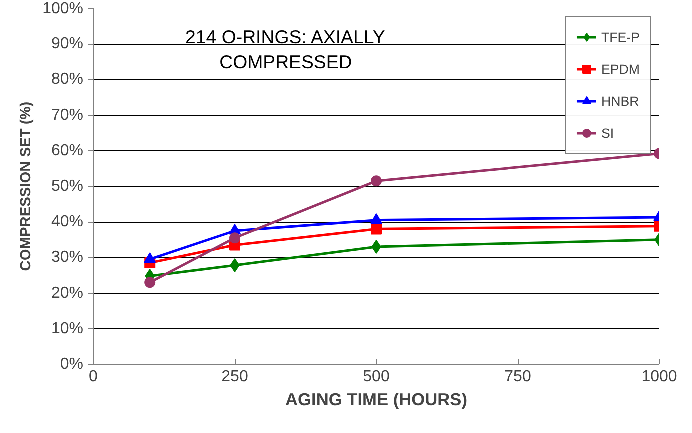 This screenshot has height=433, width=692. What do you see at coordinates (620, 37) in the screenshot?
I see `legend-label: TFE-P` at bounding box center [620, 37].